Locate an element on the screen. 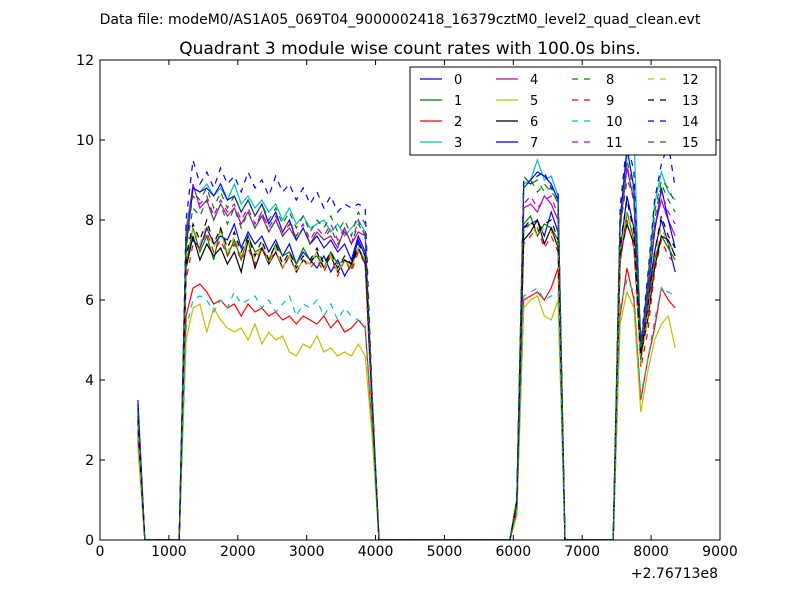  legend-label-4: 4 is located at coordinates (534, 80).